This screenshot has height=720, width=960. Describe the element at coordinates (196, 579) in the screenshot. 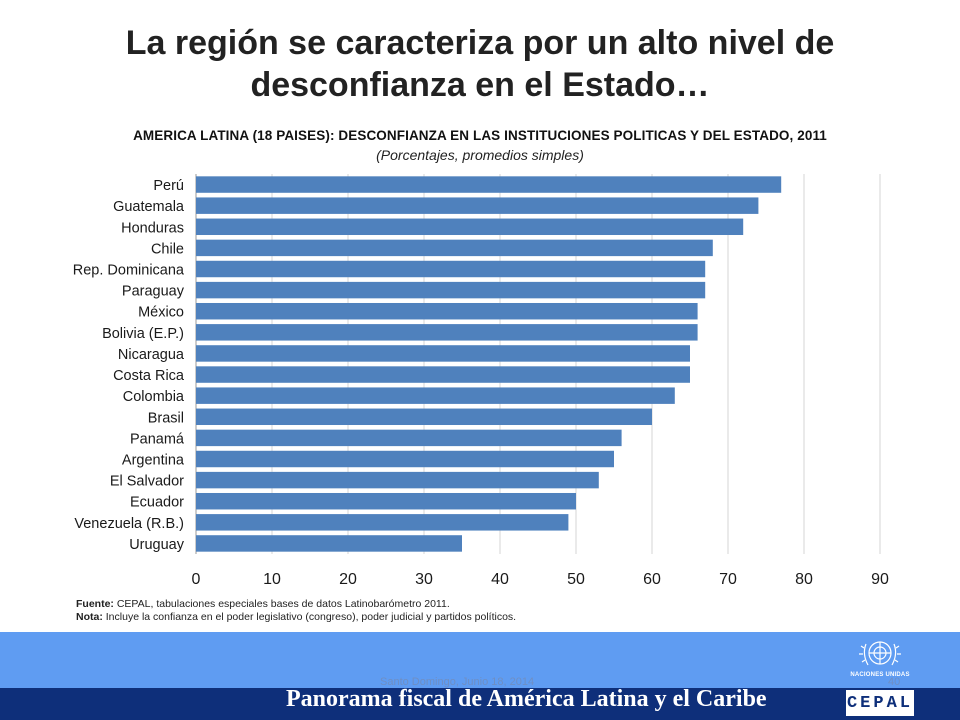

I see `x-tick-label-0: 0` at that location.